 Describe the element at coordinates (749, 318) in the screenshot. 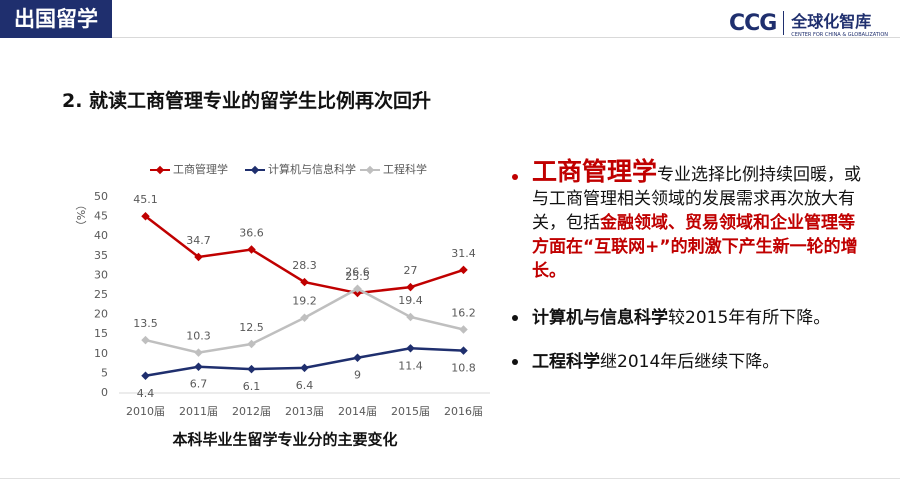

I see `text: 较2015年有所下降。` at that location.